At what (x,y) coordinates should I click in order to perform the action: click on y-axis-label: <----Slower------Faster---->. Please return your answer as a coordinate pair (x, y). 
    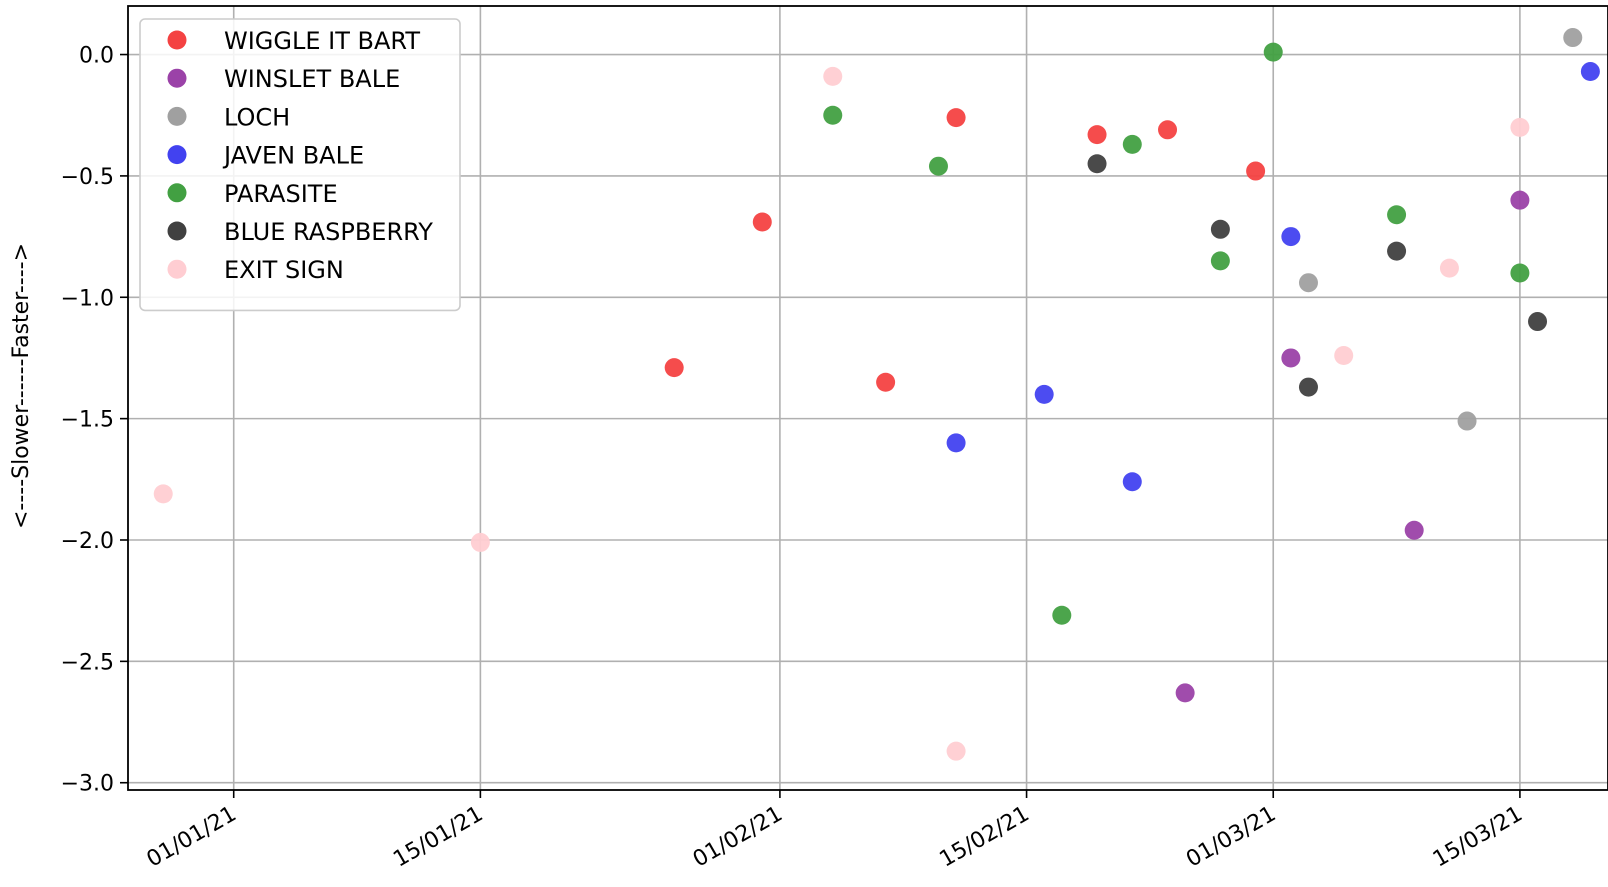
    Looking at the image, I should click on (21, 386).